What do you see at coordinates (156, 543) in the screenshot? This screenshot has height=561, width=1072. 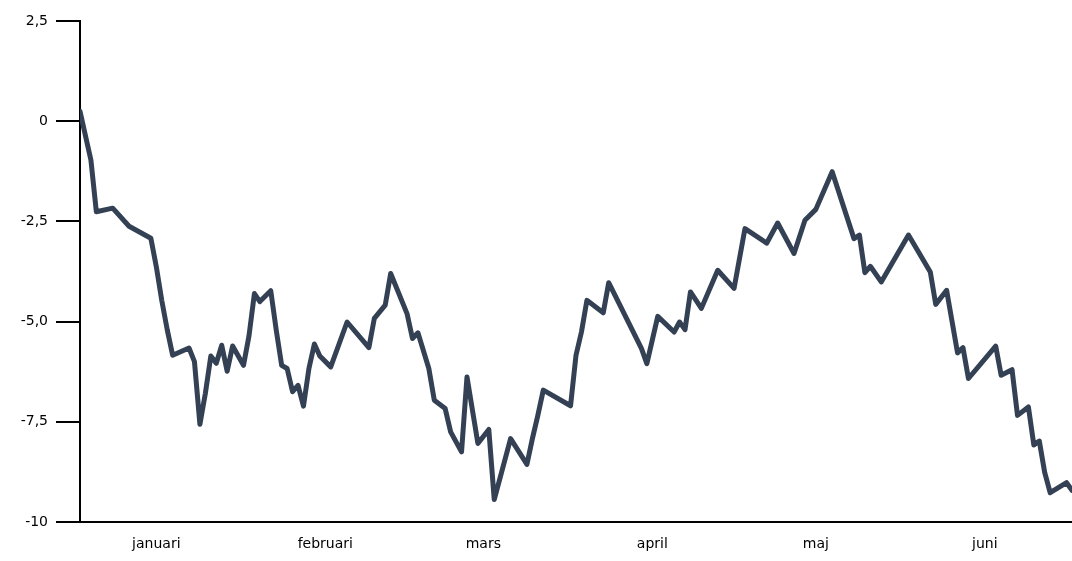 I see `x-tick-label: januari` at bounding box center [156, 543].